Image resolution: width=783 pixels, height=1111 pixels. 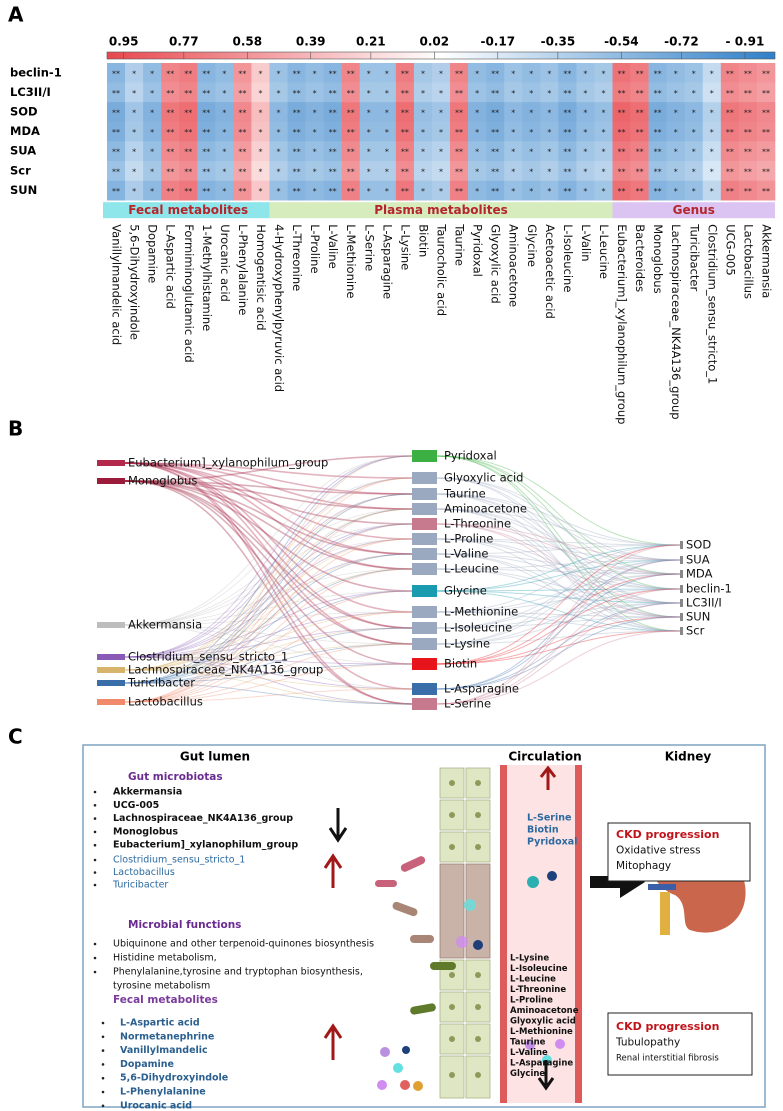 I want to click on node-label: Lachnospiraceae_NK4A136_group, so click(x=225, y=670).